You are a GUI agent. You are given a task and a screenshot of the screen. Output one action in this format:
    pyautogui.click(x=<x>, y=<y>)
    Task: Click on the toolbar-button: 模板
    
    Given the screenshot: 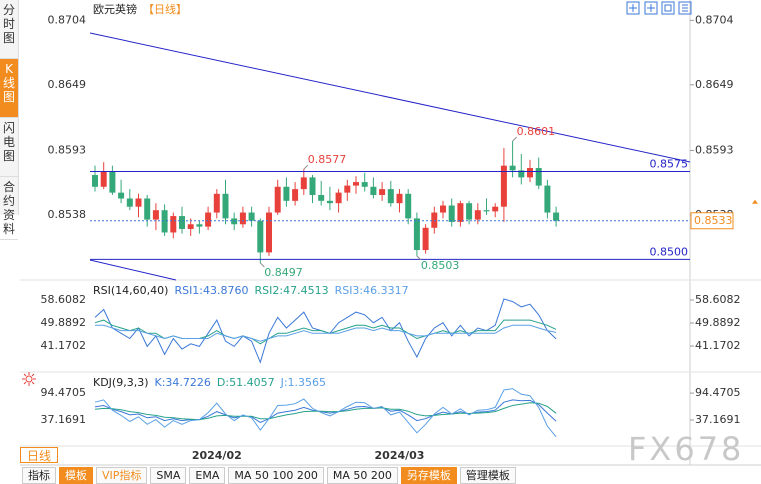 What is the action you would take?
    pyautogui.click(x=76, y=475)
    